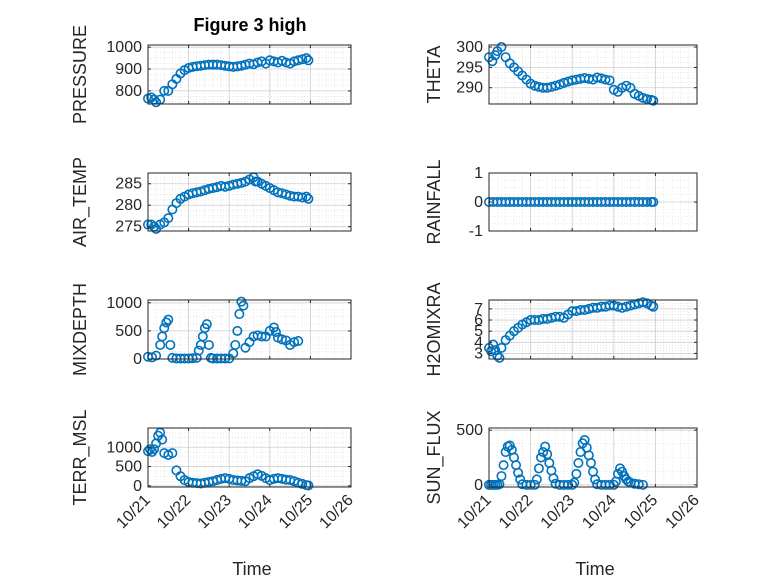 This screenshot has height=583, width=778. I want to click on y-tick-label: 4, so click(478, 342).